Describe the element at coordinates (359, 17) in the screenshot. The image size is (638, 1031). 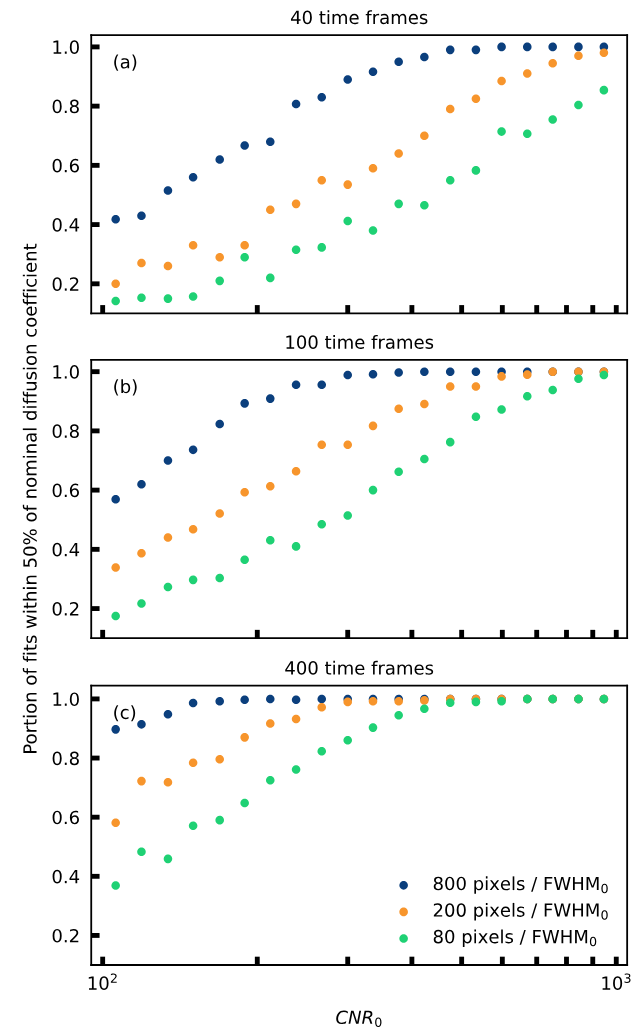
I see `chart-title: 40 time frames` at that location.